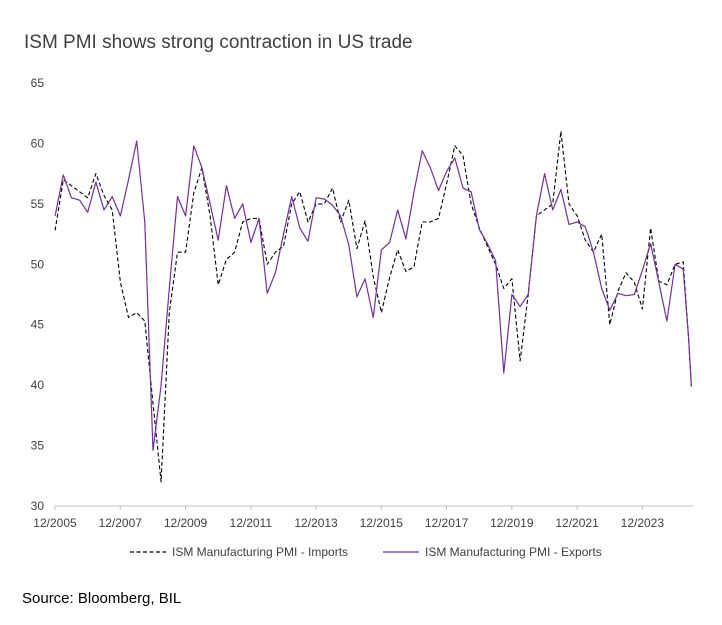  I want to click on x-tick-label: 12/2021, so click(577, 523).